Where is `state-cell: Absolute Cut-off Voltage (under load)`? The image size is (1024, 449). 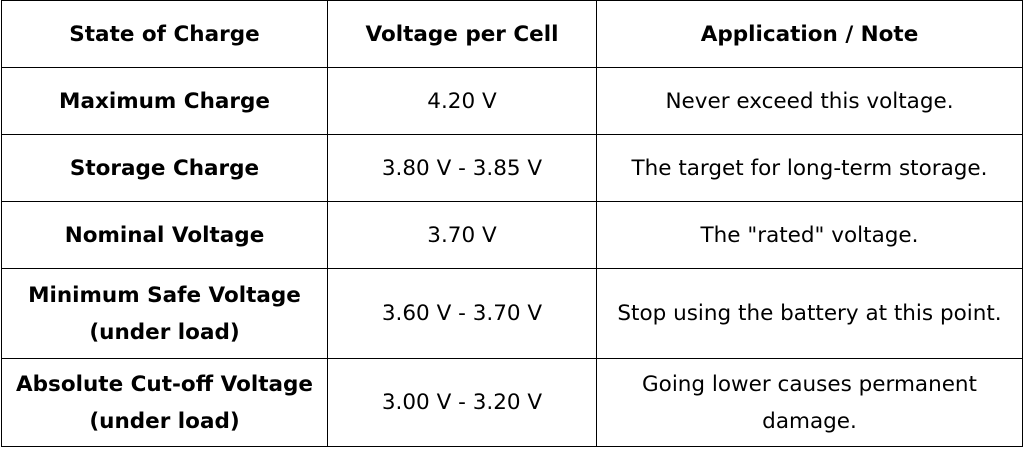 state-cell: Absolute Cut-off Voltage (under load) is located at coordinates (164, 402).